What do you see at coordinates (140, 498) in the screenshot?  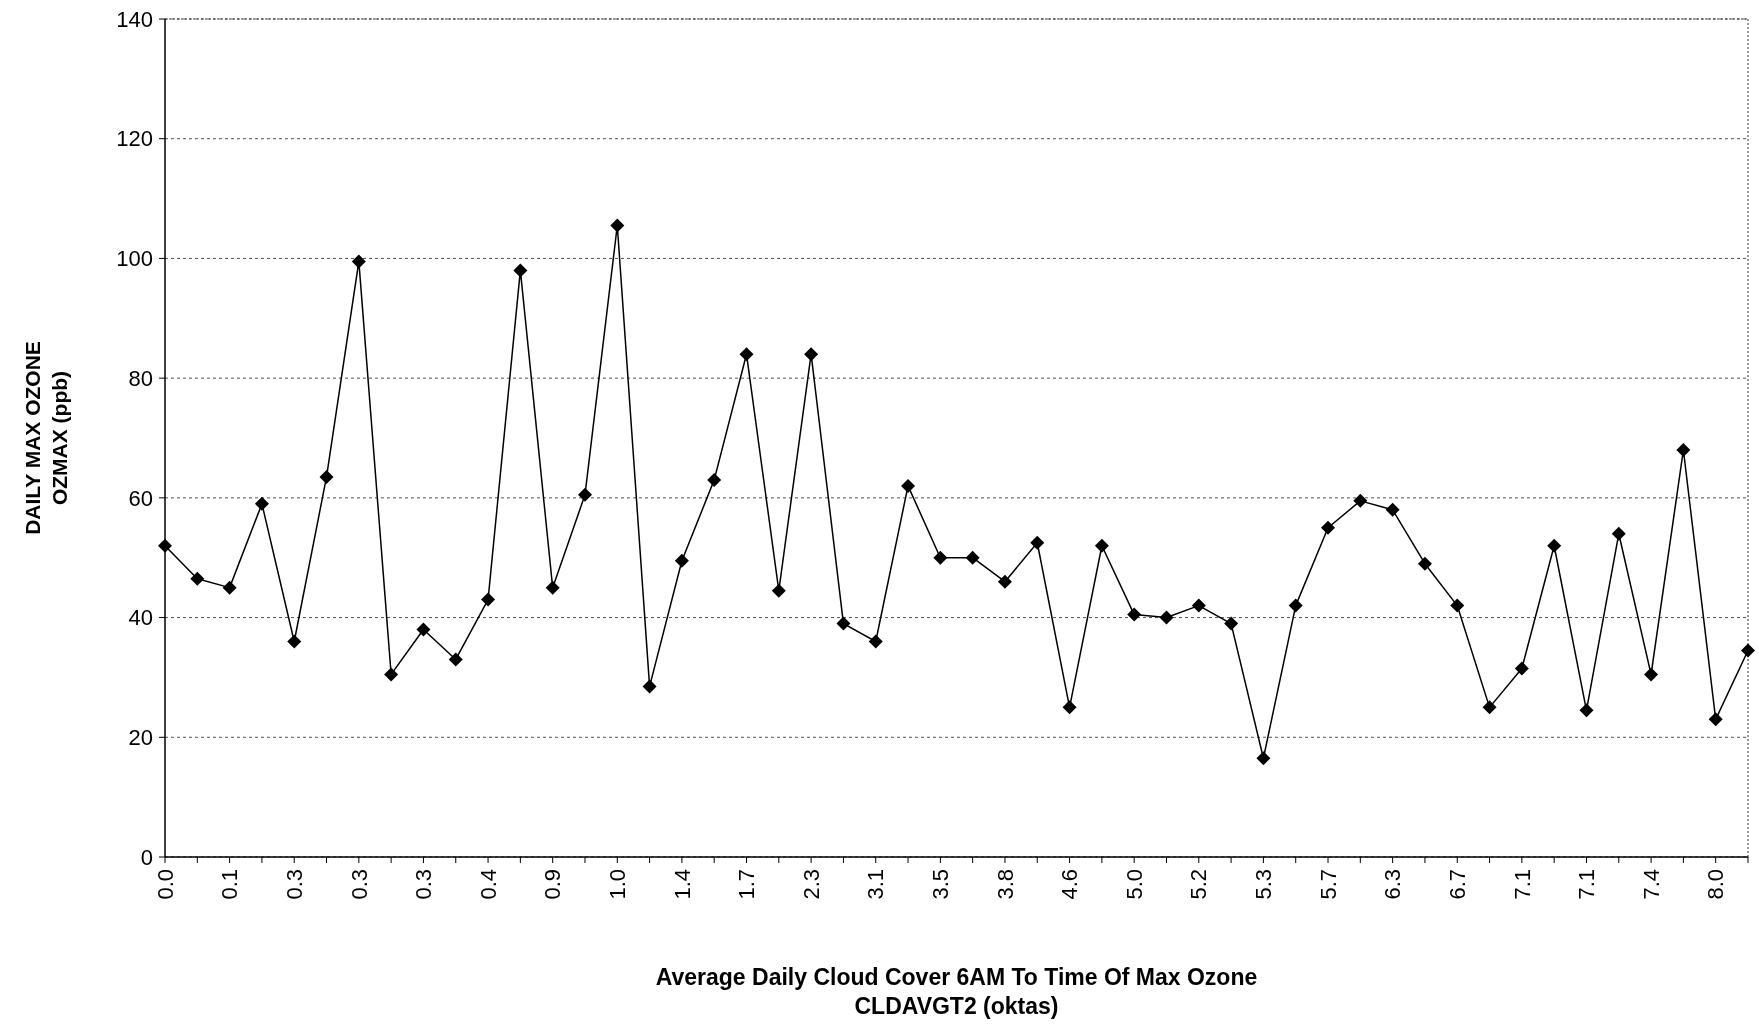 I see `y-tick-label: 60` at bounding box center [140, 498].